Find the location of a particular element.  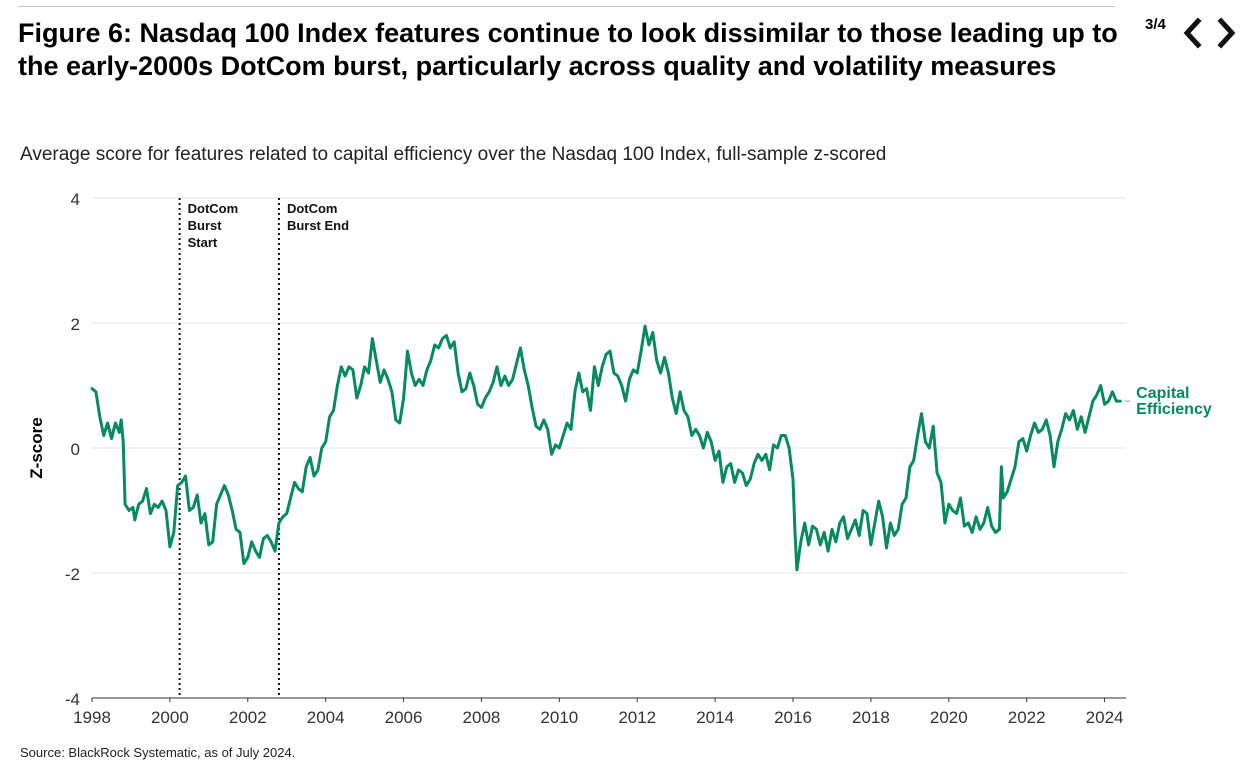

prev-button is located at coordinates (1193, 33).